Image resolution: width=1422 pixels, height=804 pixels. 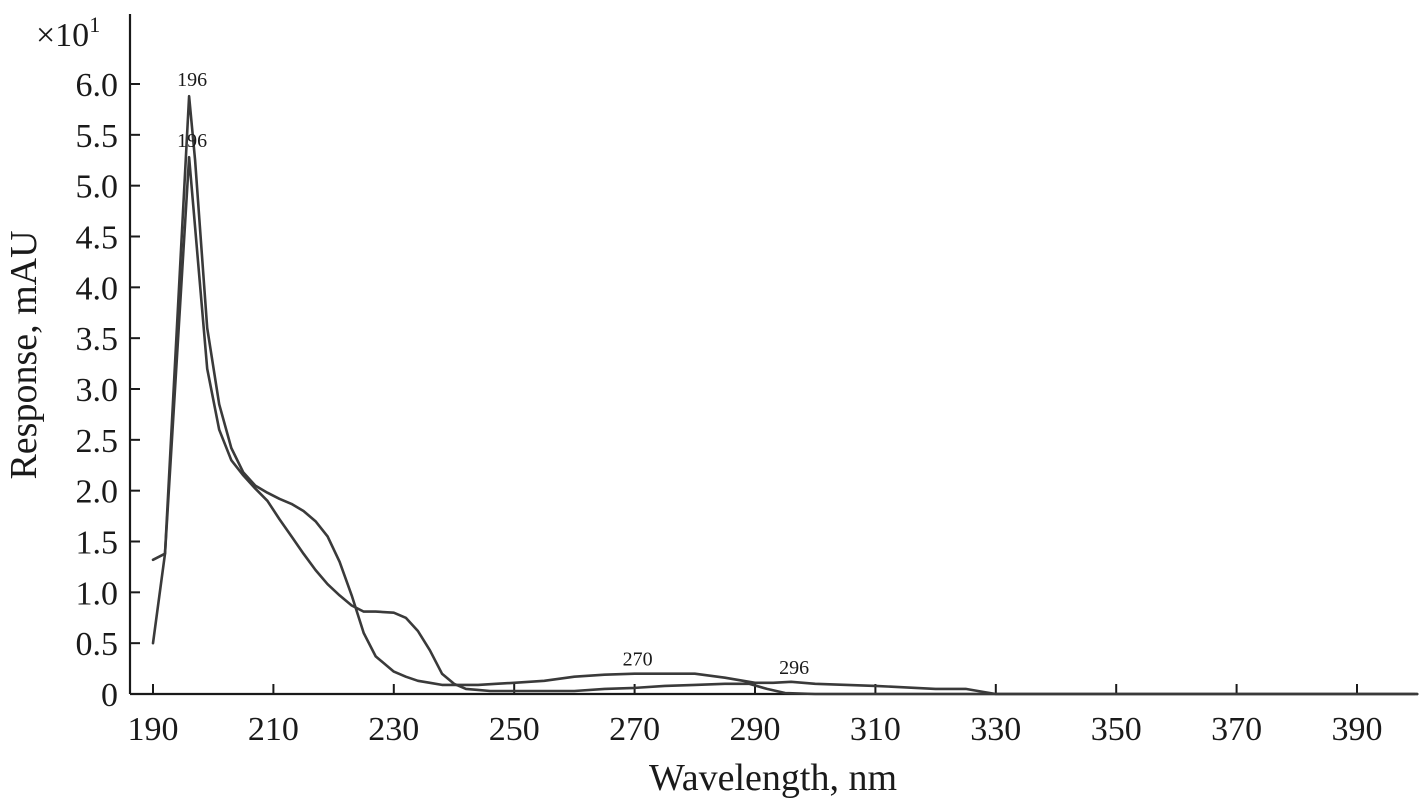 I want to click on y-tick-label: 4.5, so click(x=97, y=238).